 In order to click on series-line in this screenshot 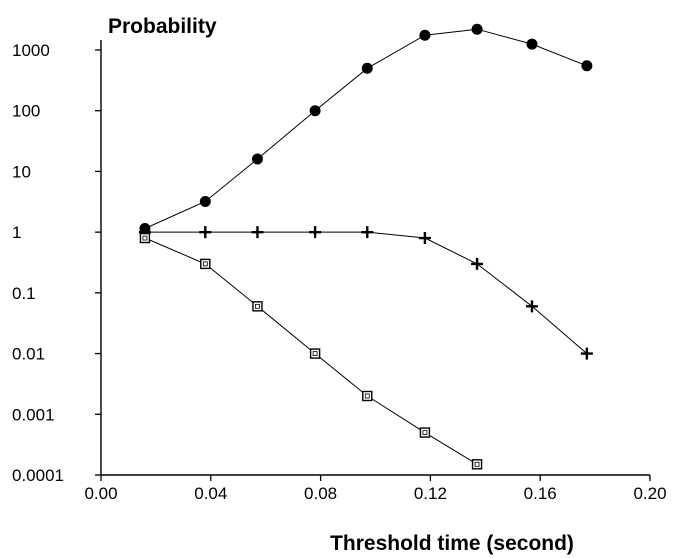, I will do `click(366, 292)`.